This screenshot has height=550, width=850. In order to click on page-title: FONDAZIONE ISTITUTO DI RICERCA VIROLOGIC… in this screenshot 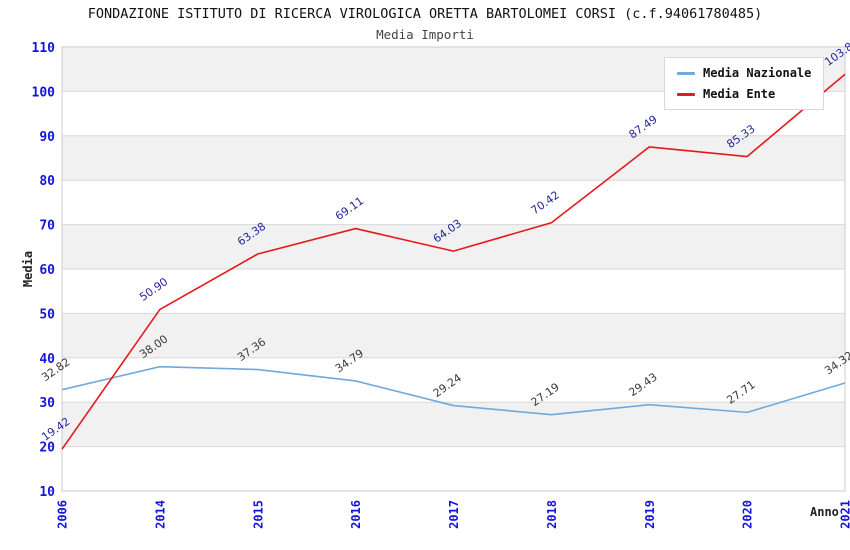, I will do `click(425, 14)`.